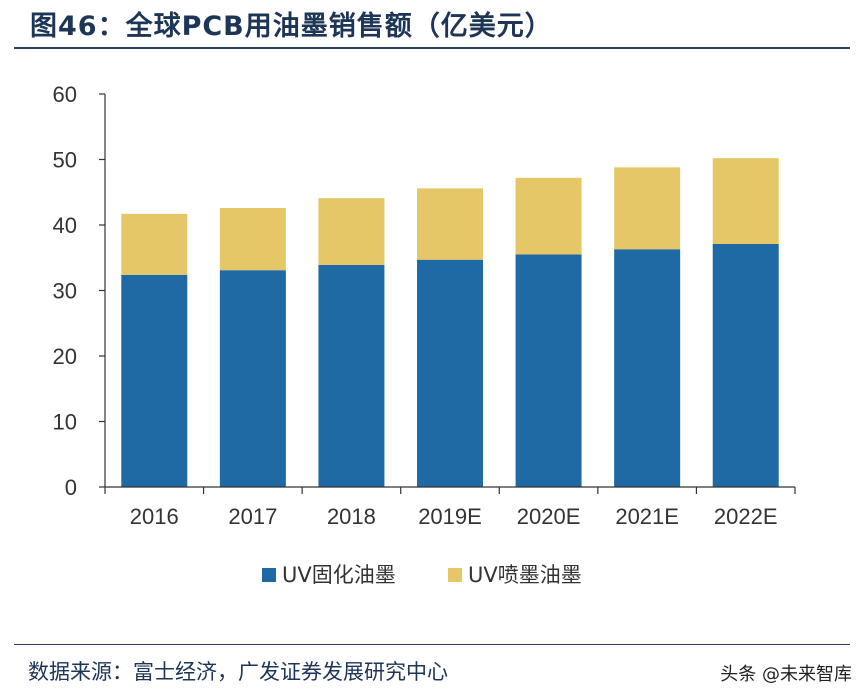 This screenshot has width=866, height=699. I want to click on x-tick-label: 2017, so click(252, 516).